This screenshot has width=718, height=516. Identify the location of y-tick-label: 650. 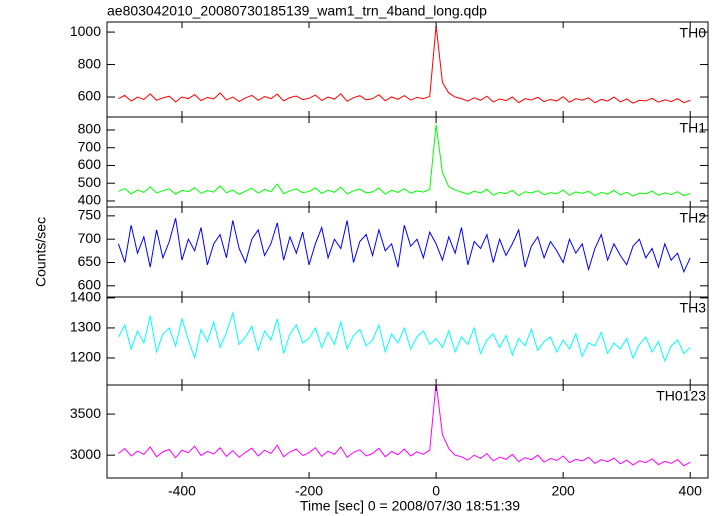
(90, 261).